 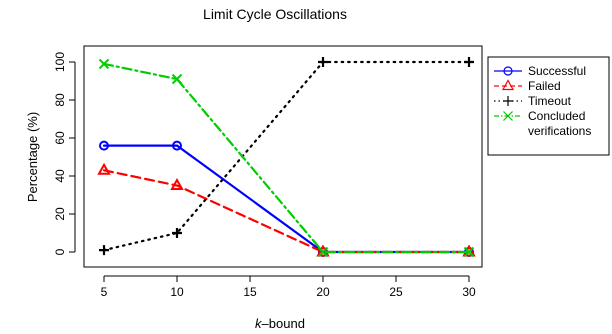 What do you see at coordinates (104, 292) in the screenshot?
I see `x-tick-label: 5` at bounding box center [104, 292].